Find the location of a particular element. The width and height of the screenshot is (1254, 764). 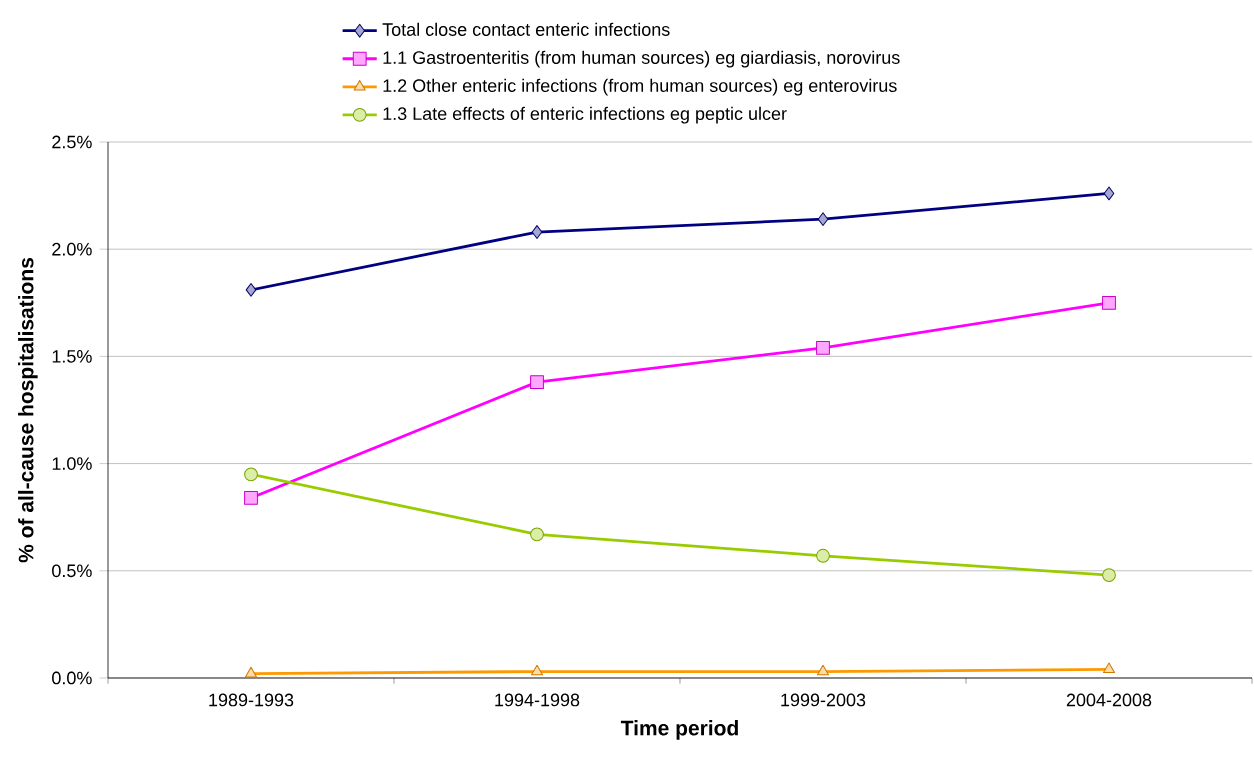

y-tick-label: 0.5% is located at coordinates (72, 571).